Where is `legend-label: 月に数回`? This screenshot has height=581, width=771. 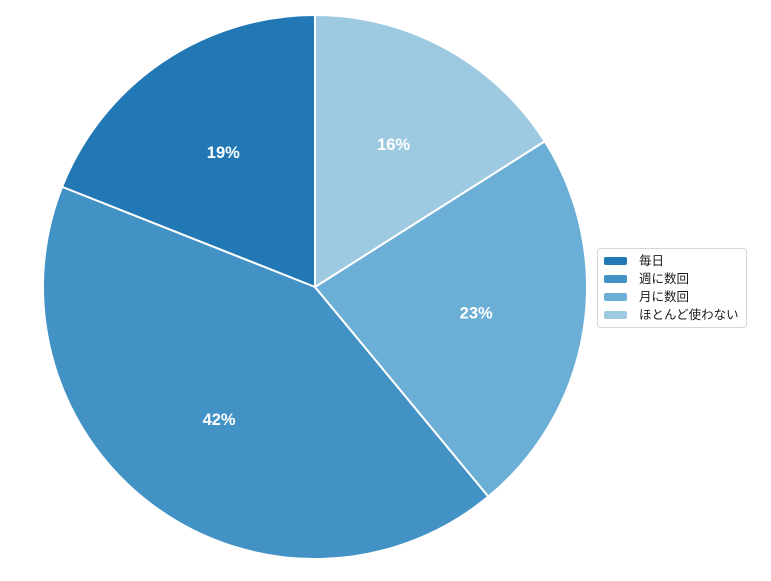
legend-label: 月に数回 is located at coordinates (664, 296).